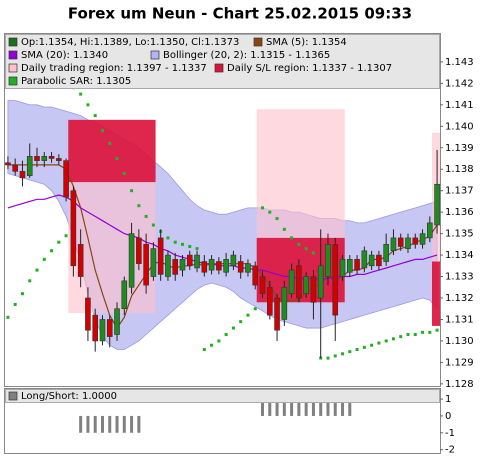  I want to click on y-tick-label: 1.129, so click(459, 362).